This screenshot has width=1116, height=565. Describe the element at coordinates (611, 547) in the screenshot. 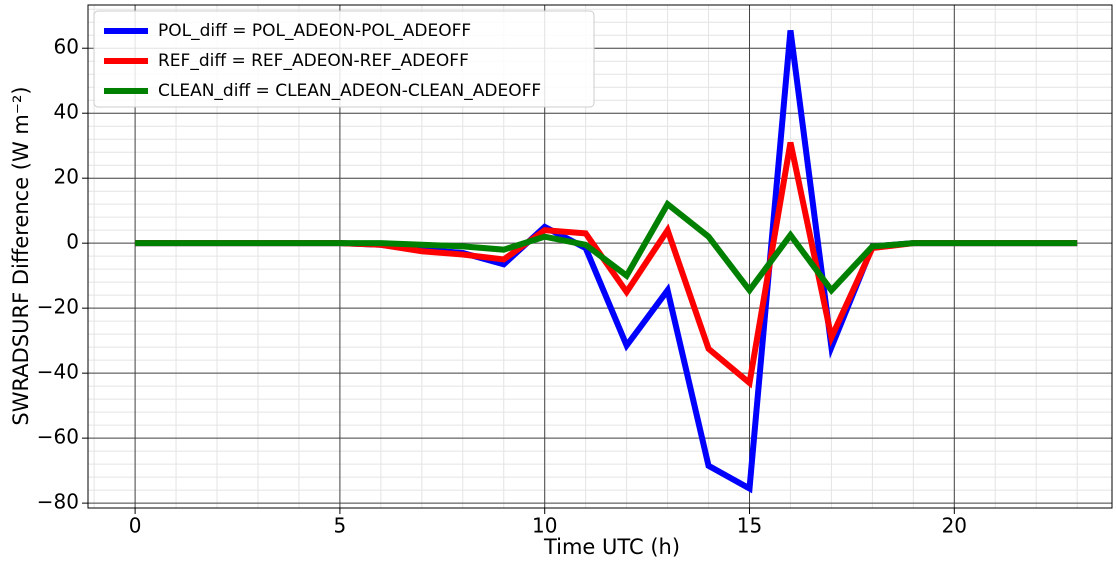

I see `x-axis-label: Time UTC (h)` at that location.